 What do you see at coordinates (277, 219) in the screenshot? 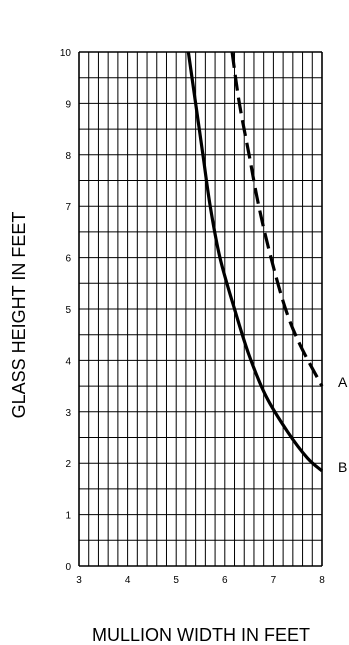
I see `series-line-a` at bounding box center [277, 219].